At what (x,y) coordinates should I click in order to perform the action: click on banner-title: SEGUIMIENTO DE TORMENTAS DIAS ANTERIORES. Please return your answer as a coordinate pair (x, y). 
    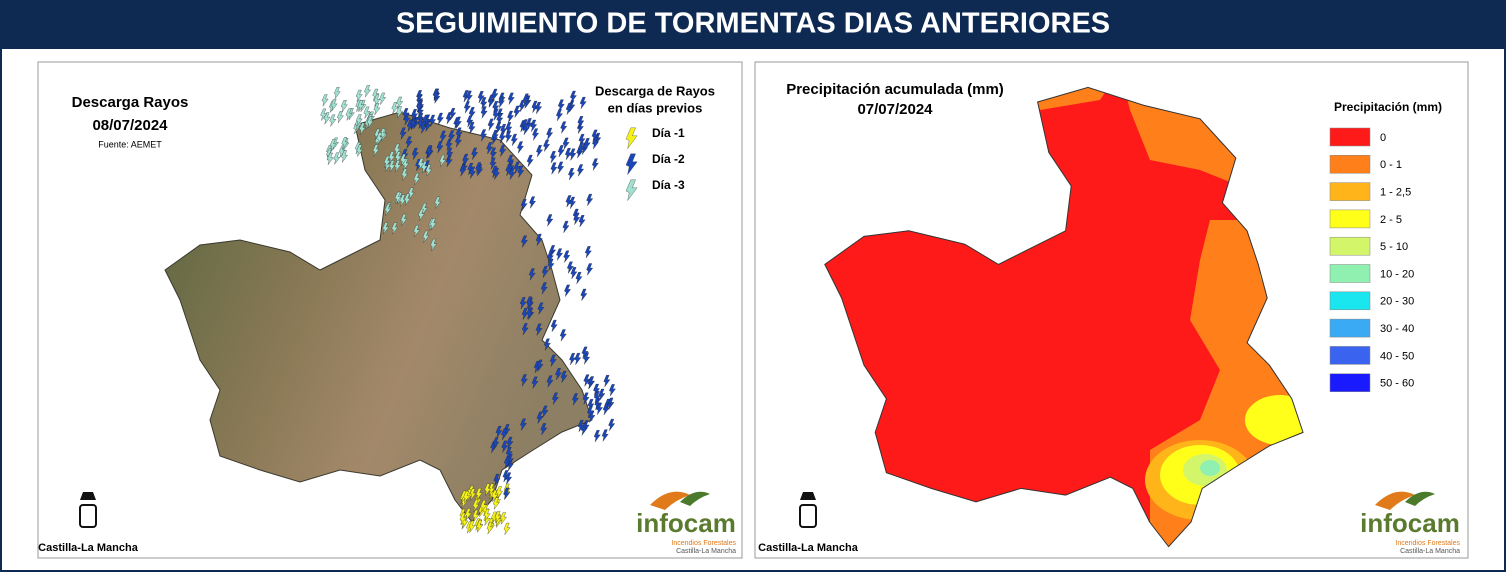
    Looking at the image, I should click on (753, 24).